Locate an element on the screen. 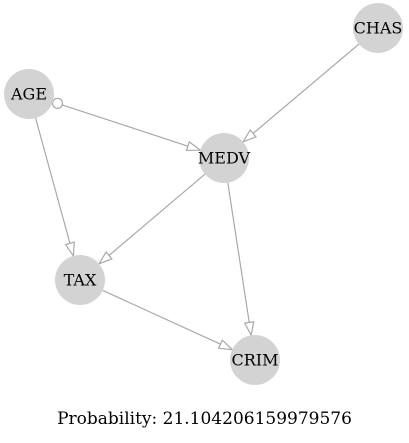 The width and height of the screenshot is (409, 443). circle-endpoint-marker is located at coordinates (57, 103).